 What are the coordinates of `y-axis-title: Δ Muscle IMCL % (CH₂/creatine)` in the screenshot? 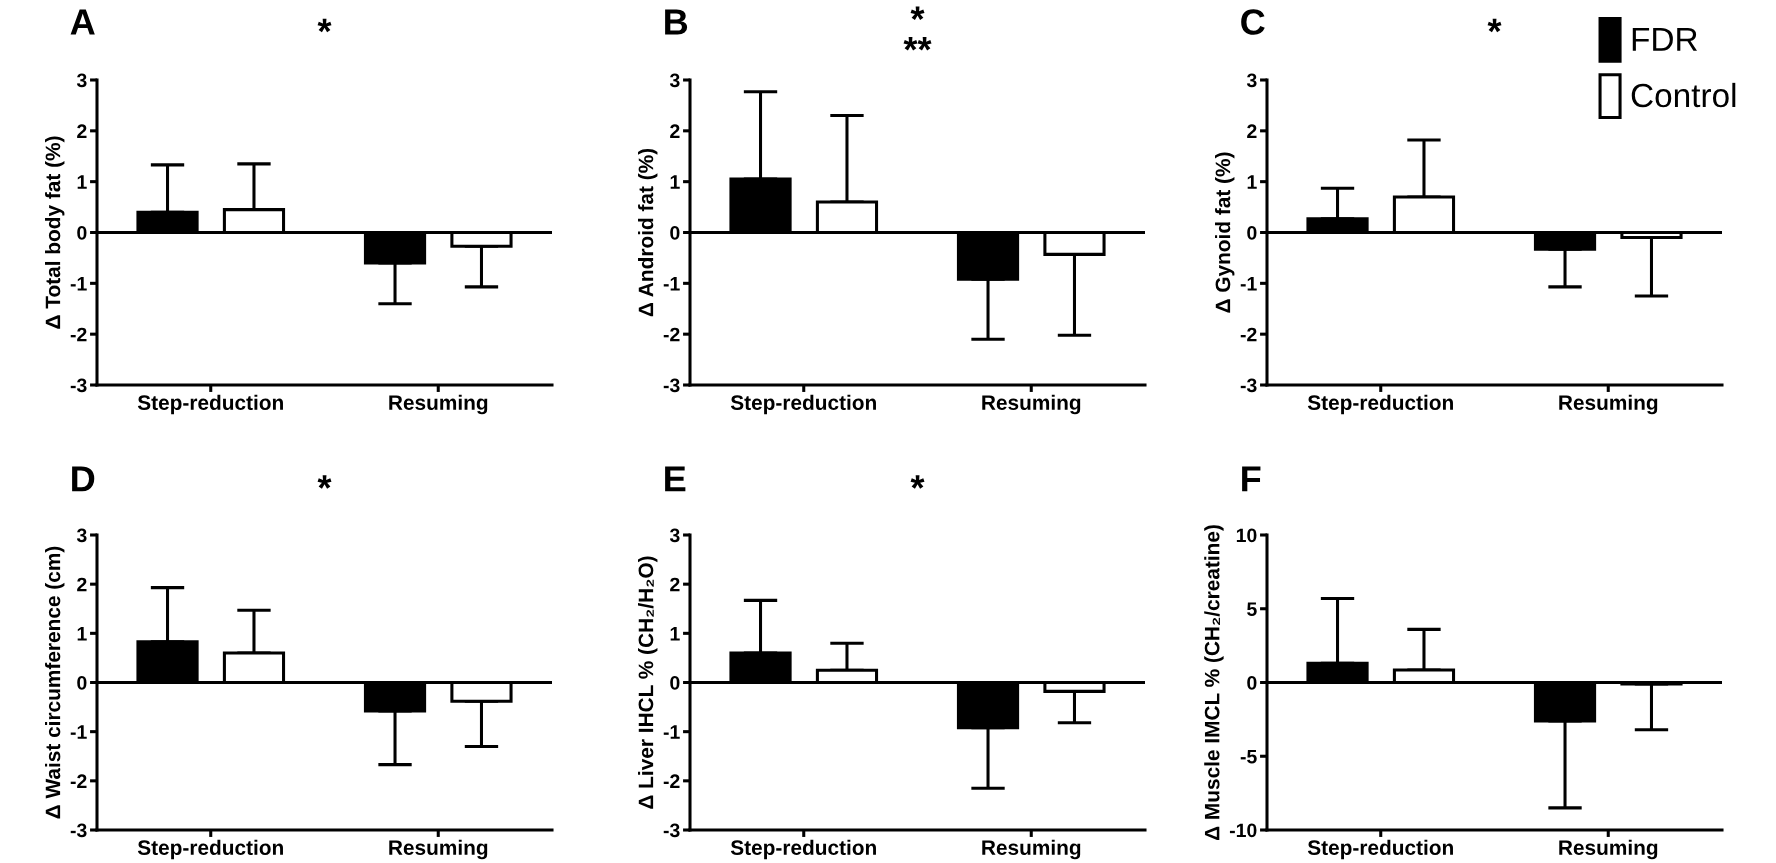 It's located at (1214, 683).